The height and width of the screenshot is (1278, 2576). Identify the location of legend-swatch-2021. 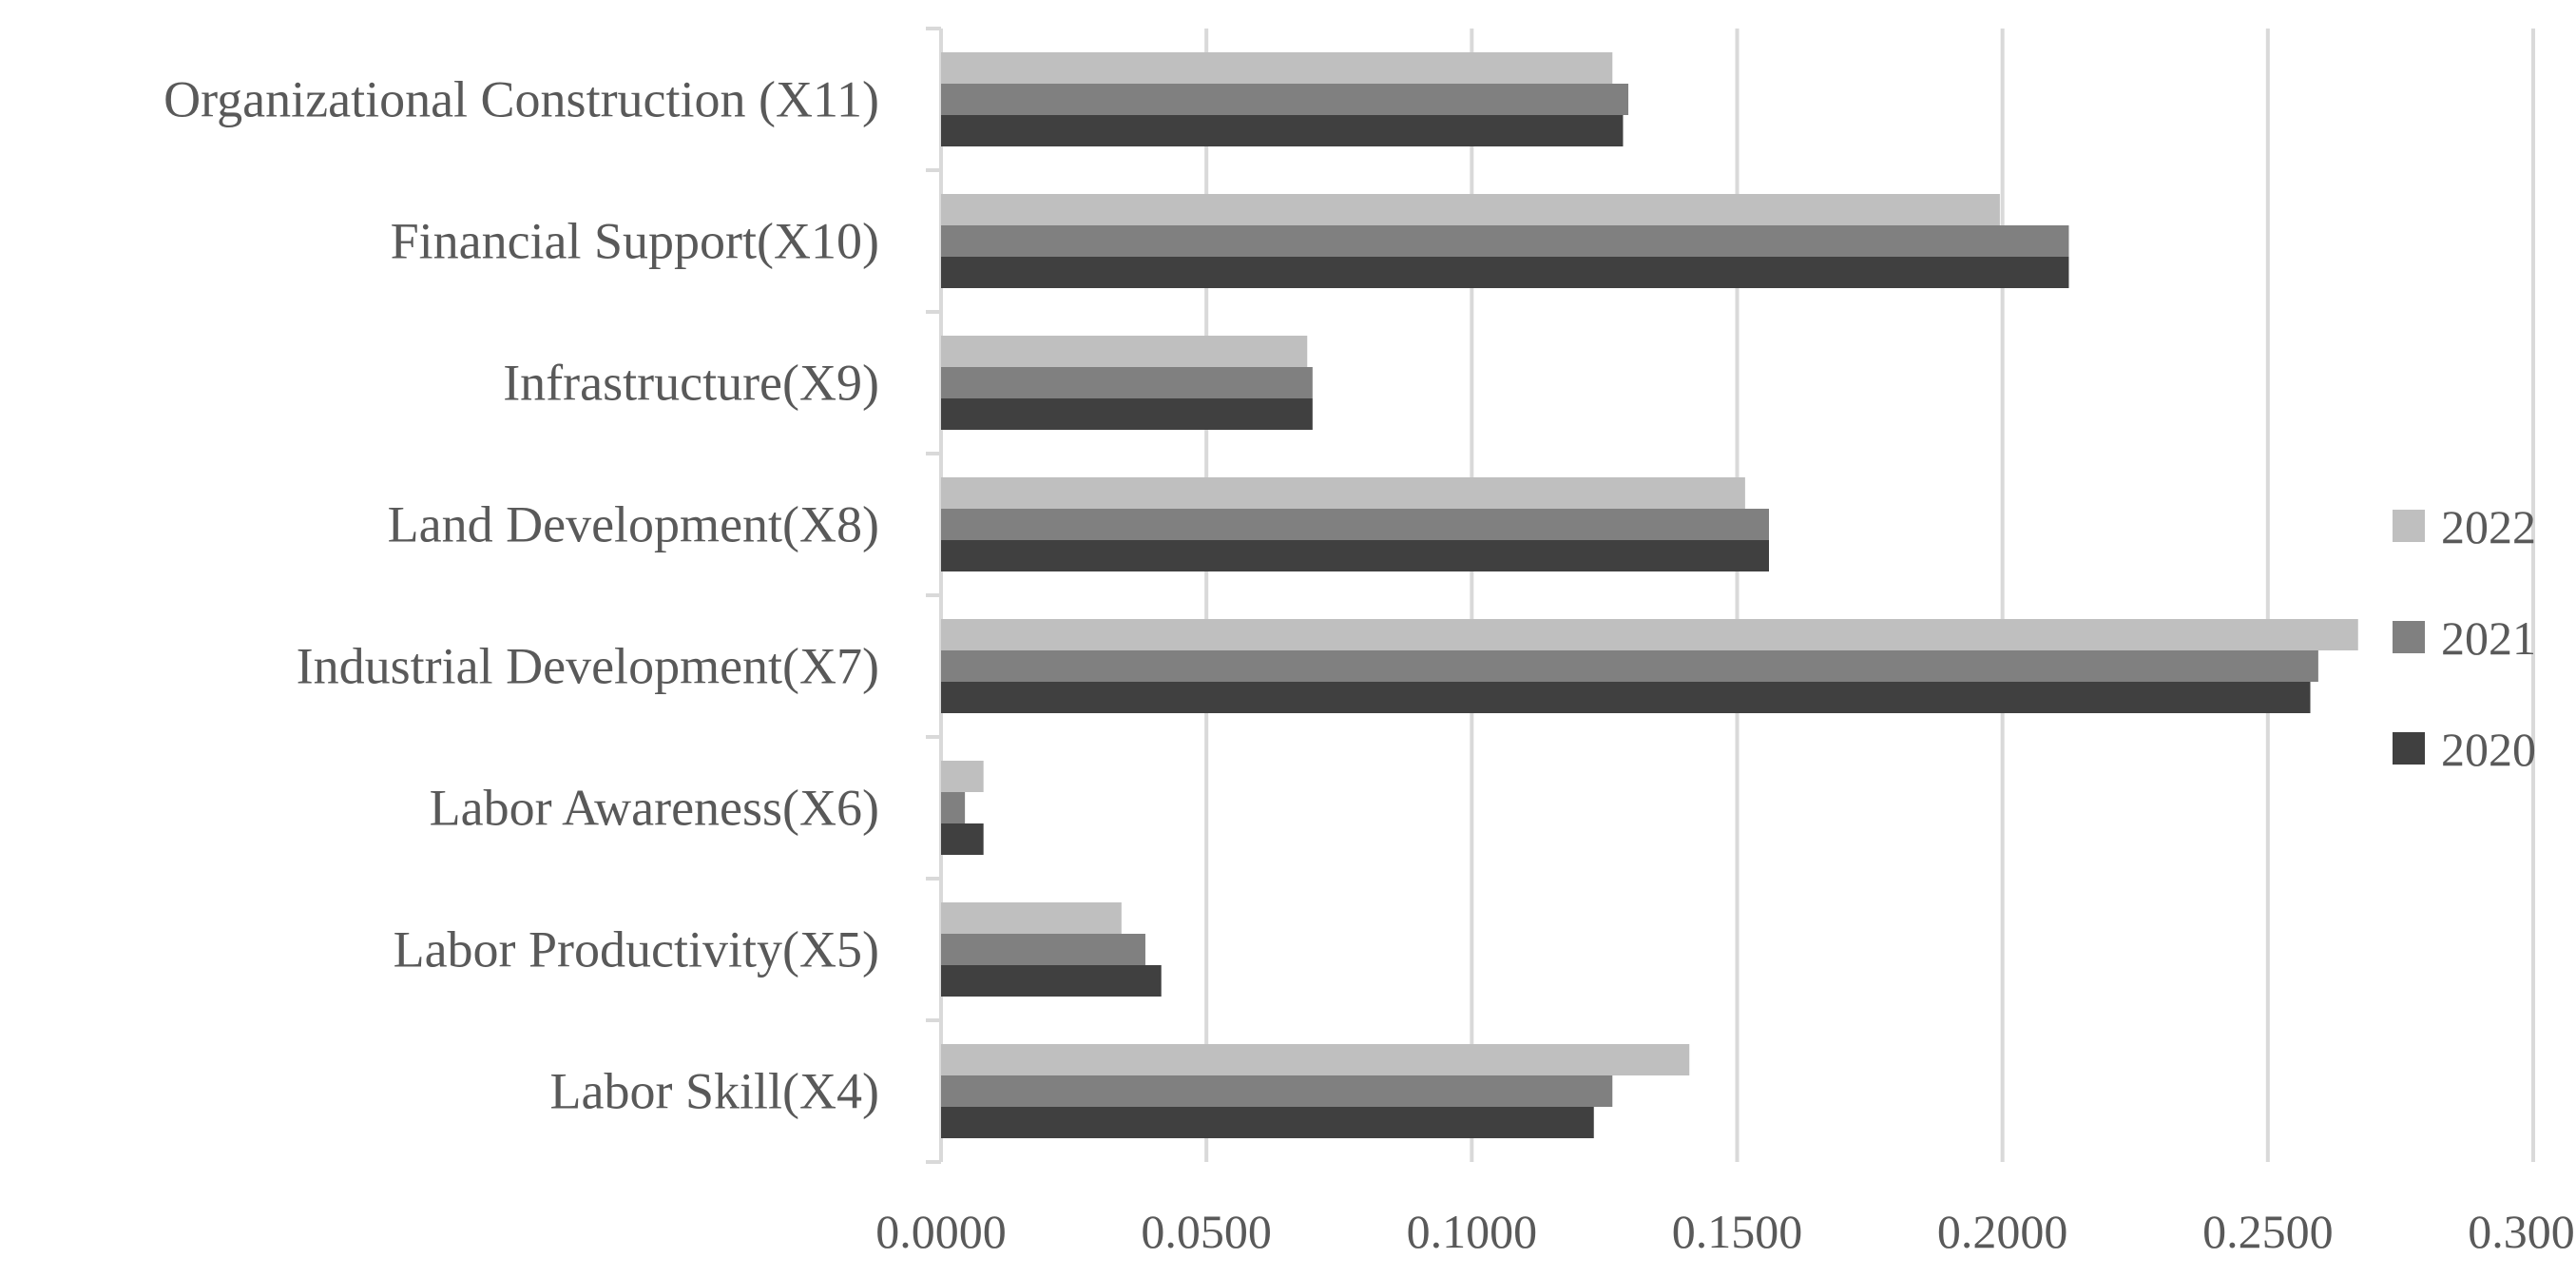
(2409, 637).